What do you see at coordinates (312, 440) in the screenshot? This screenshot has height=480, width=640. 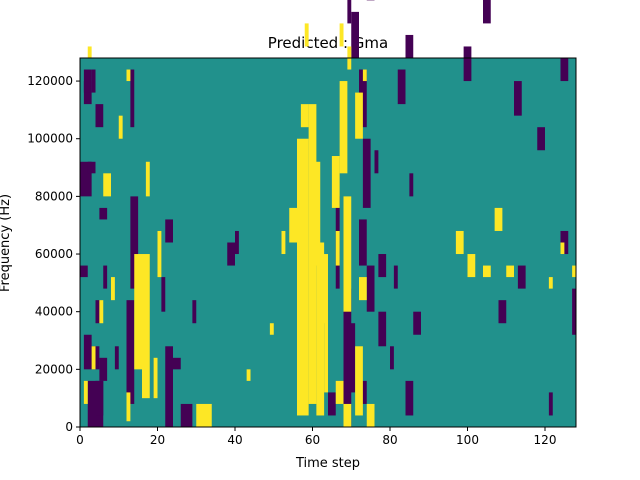 I see `x-tick-label: 60` at bounding box center [312, 440].